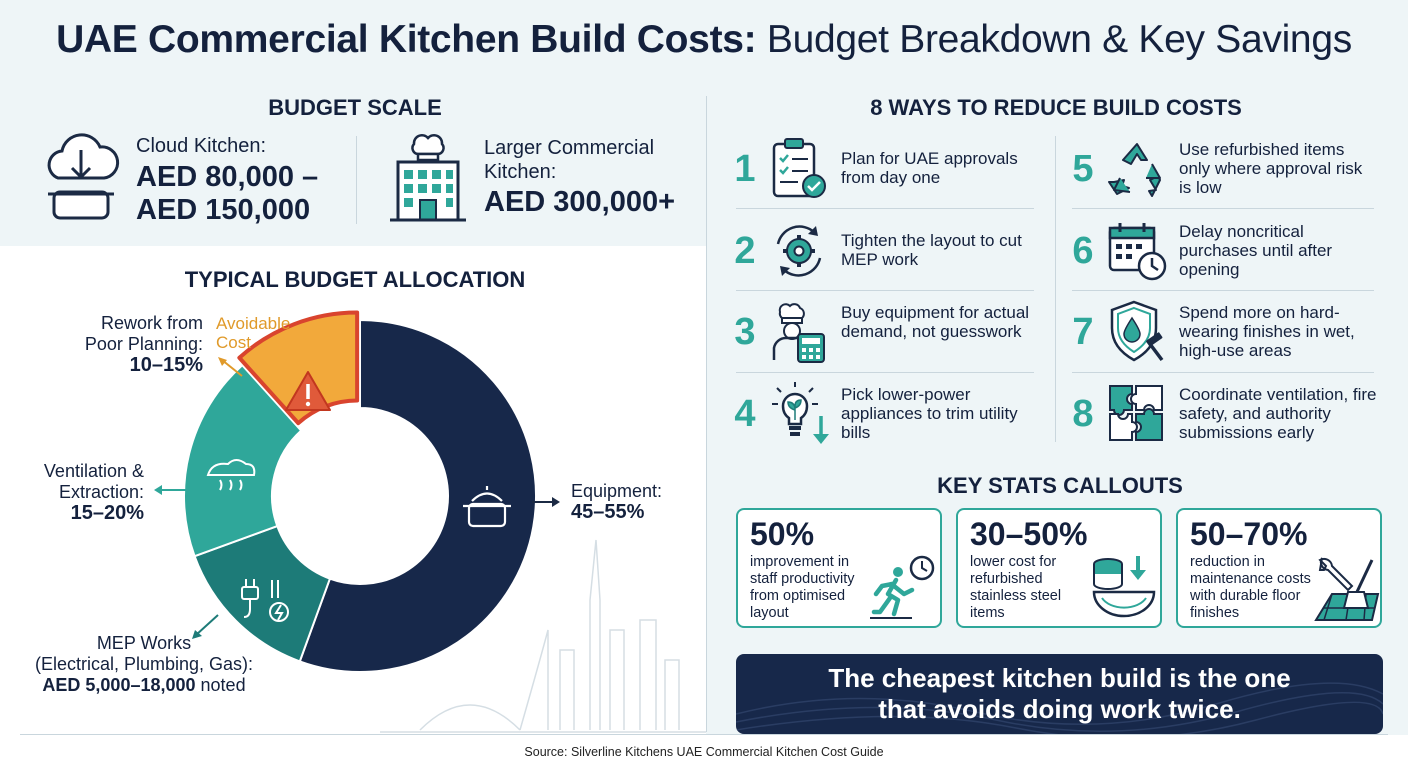  Describe the element at coordinates (201, 146) in the screenshot. I see `cloud-kitchen-label: Cloud Kitchen:` at that location.